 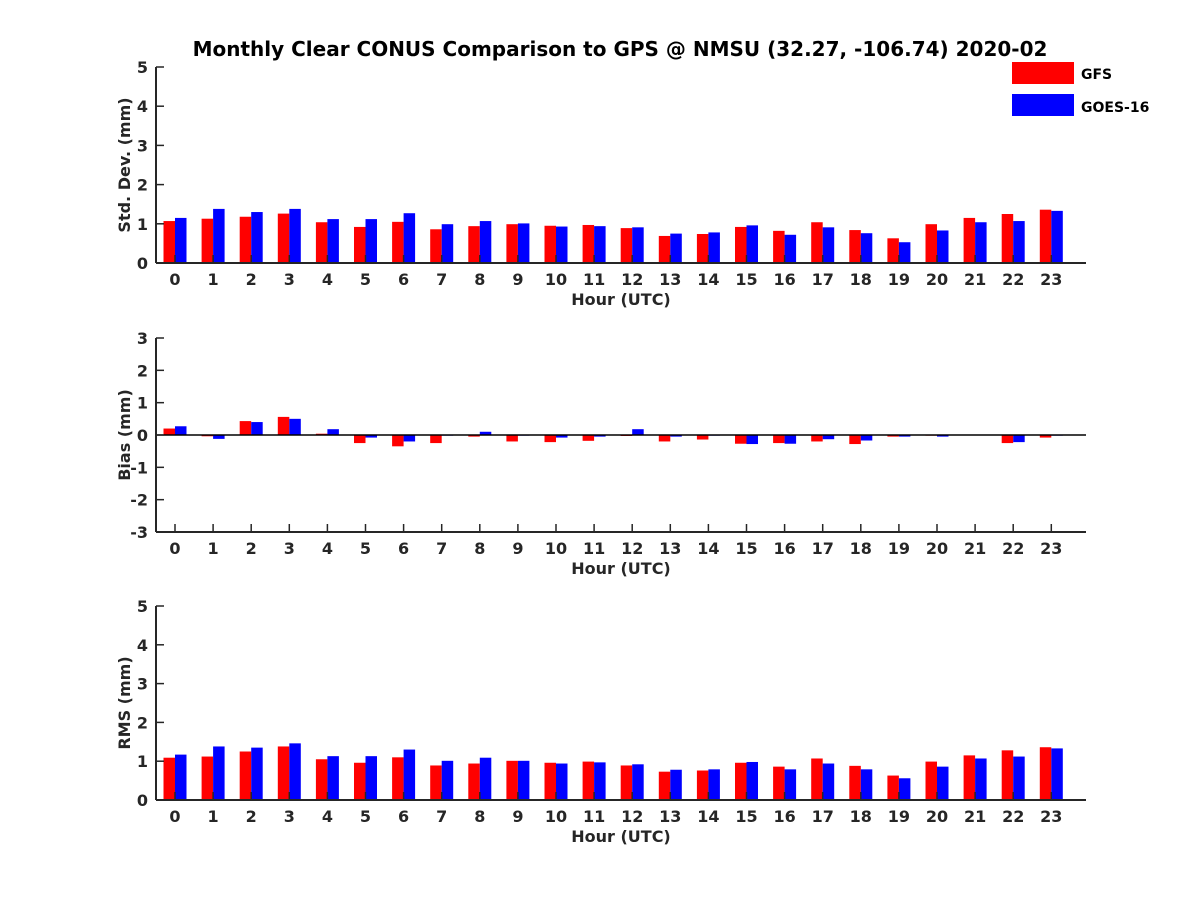 What do you see at coordinates (517, 816) in the screenshot?
I see `x-tick-label: 9` at bounding box center [517, 816].